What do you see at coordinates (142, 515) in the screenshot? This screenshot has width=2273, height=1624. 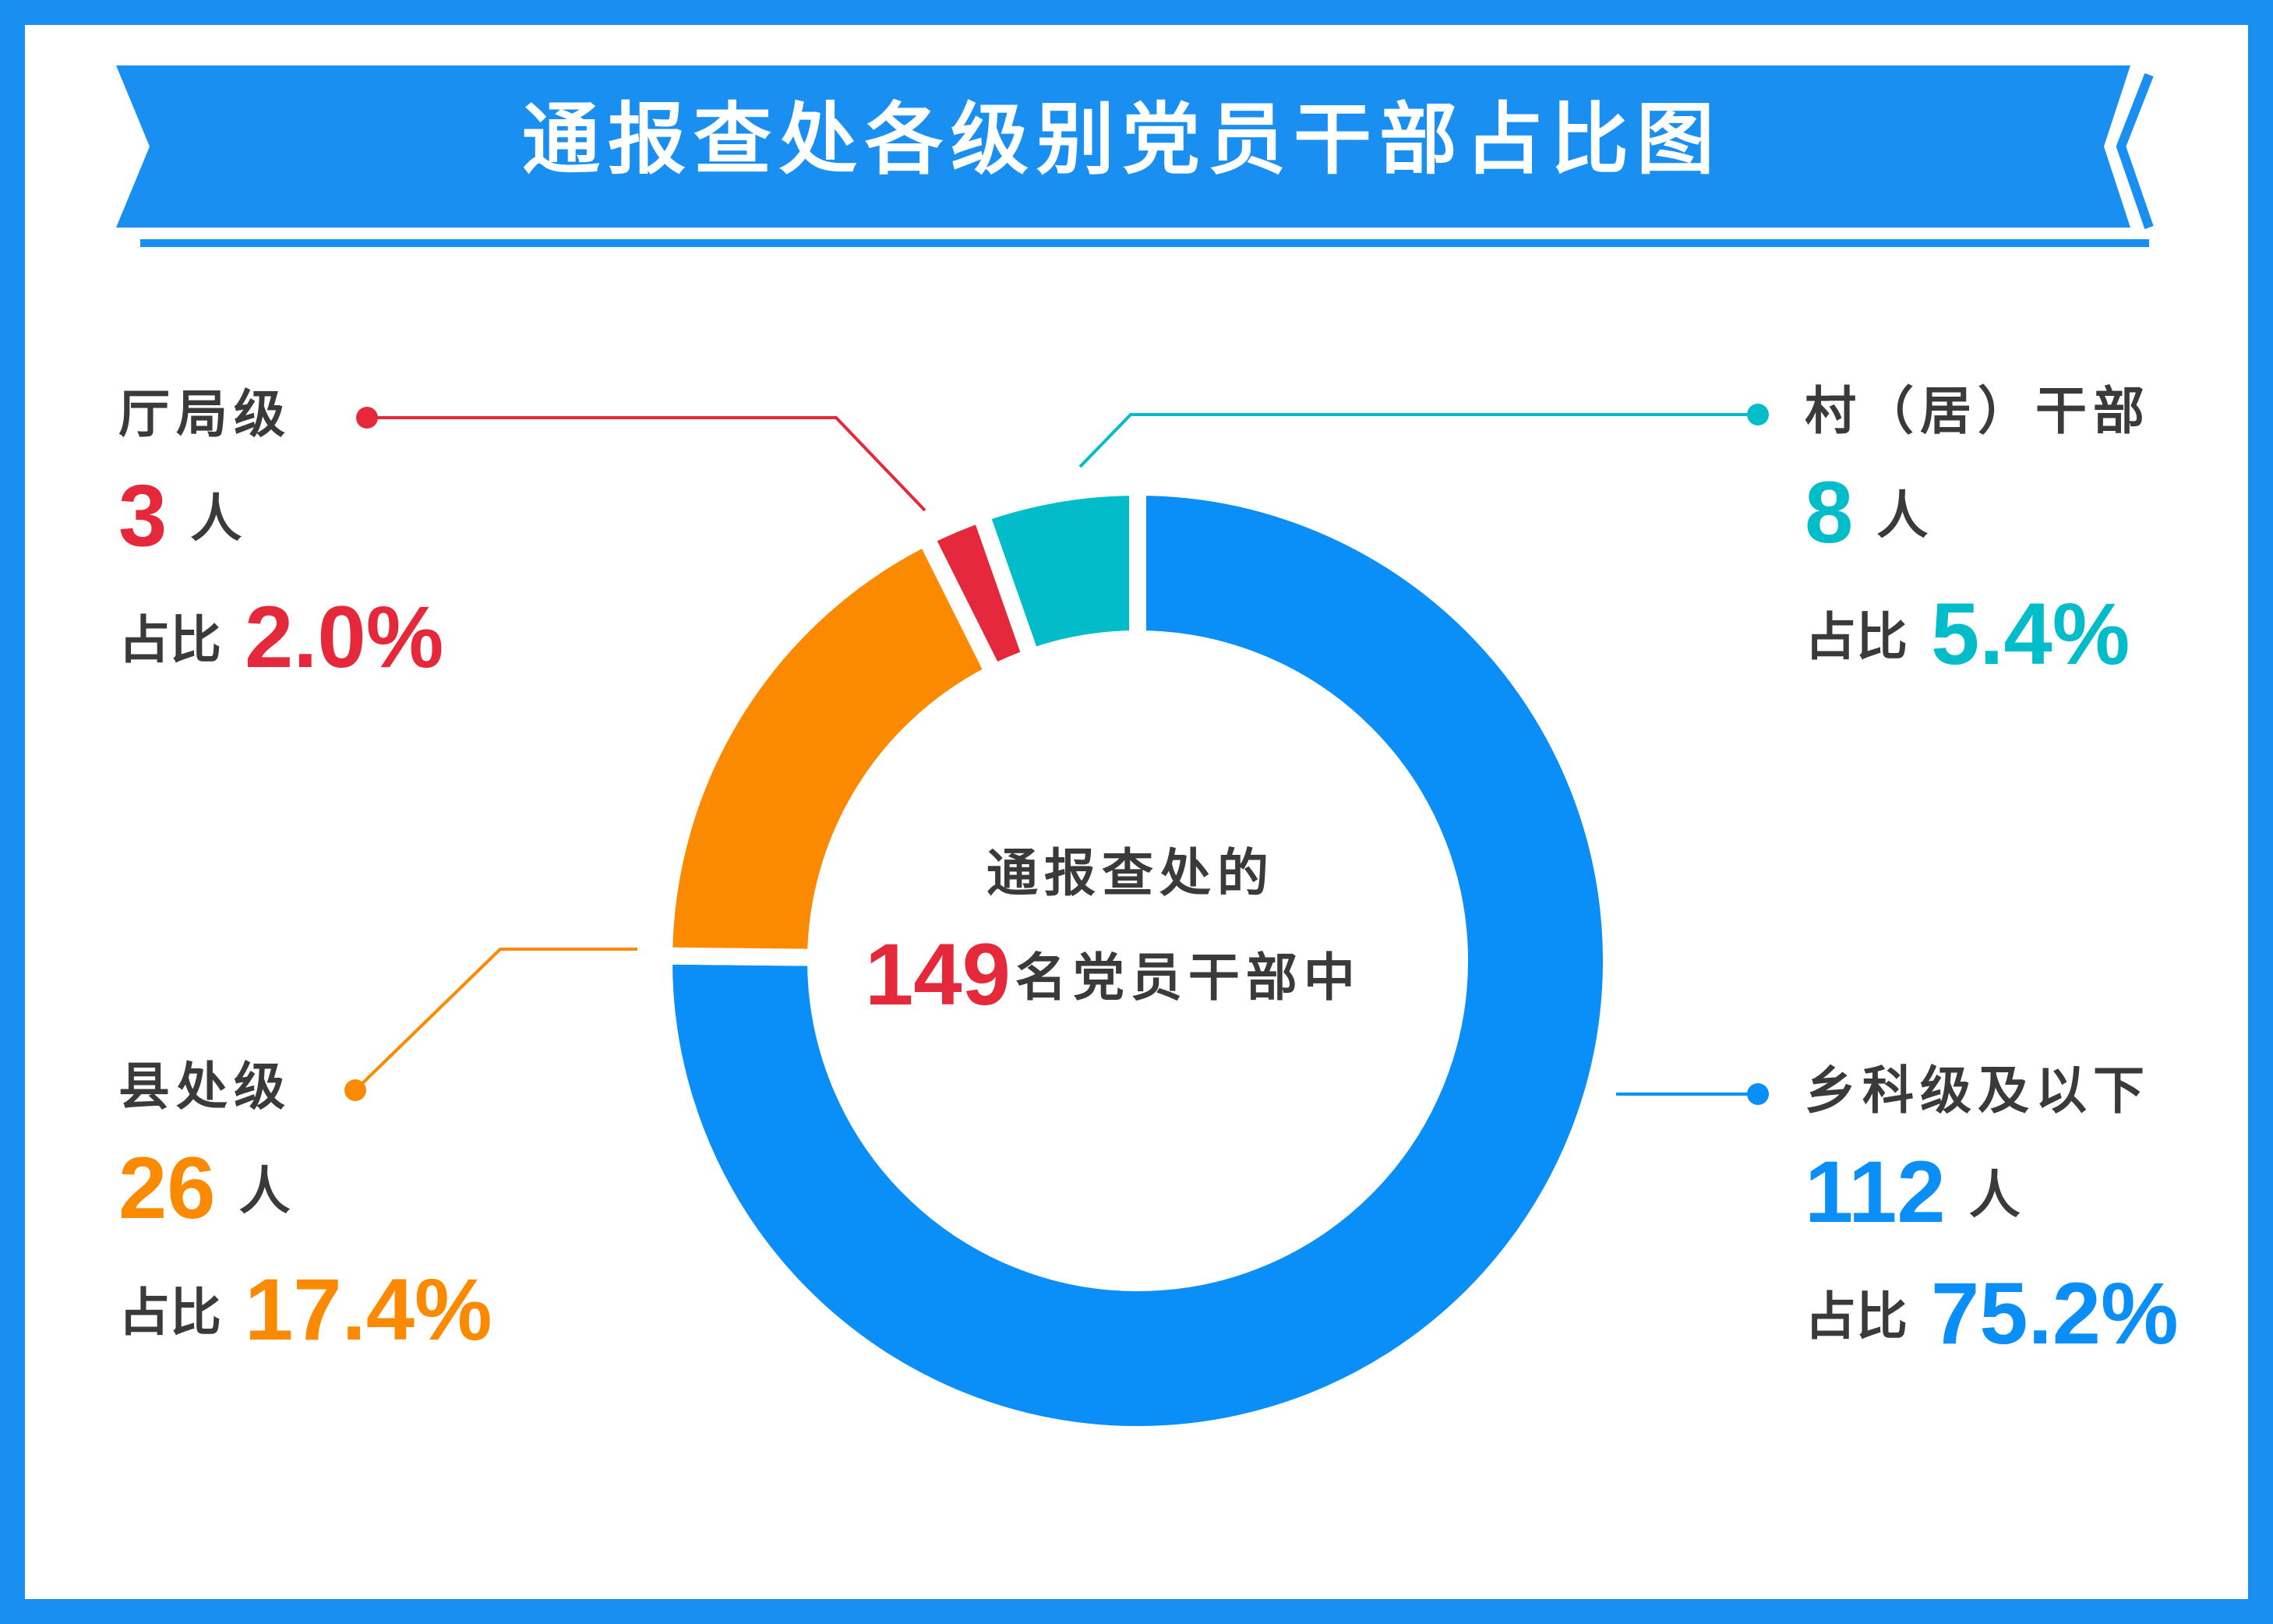 I see `count-value: 3` at bounding box center [142, 515].